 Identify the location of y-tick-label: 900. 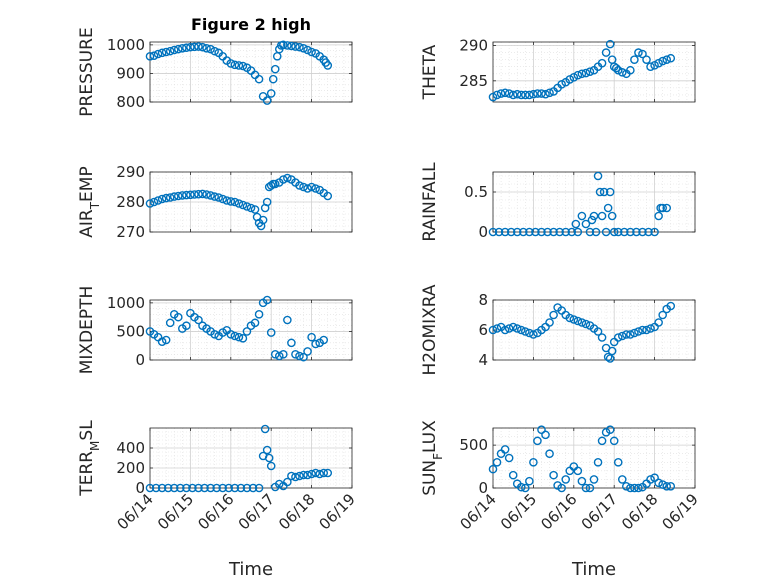
(130, 73).